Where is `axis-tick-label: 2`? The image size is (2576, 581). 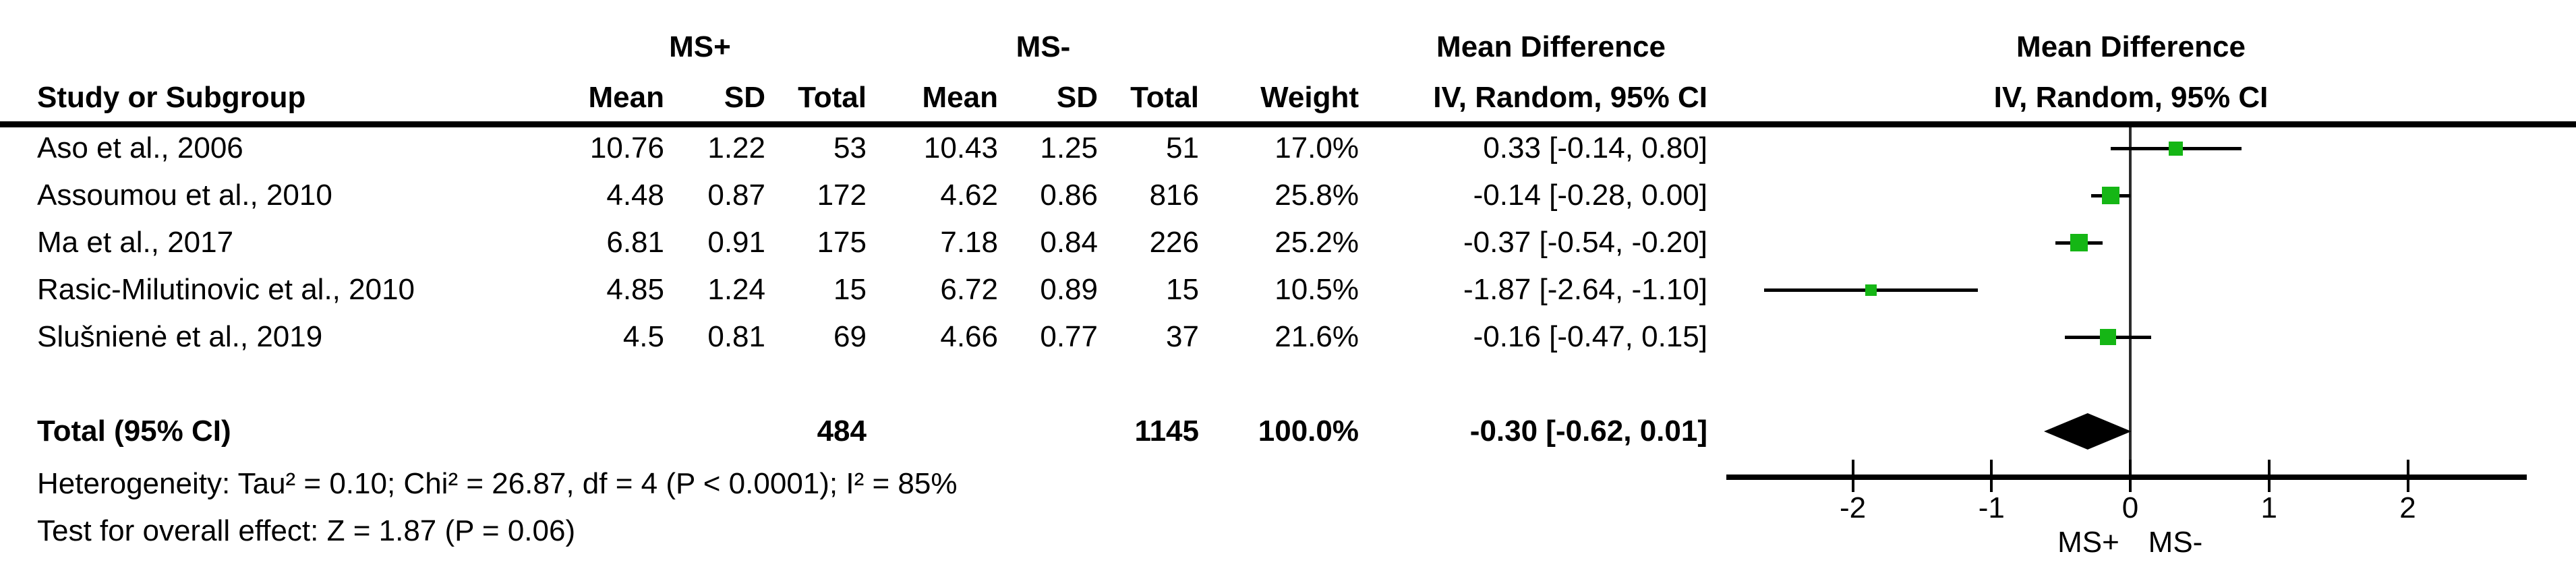
axis-tick-label: 2 is located at coordinates (2407, 508).